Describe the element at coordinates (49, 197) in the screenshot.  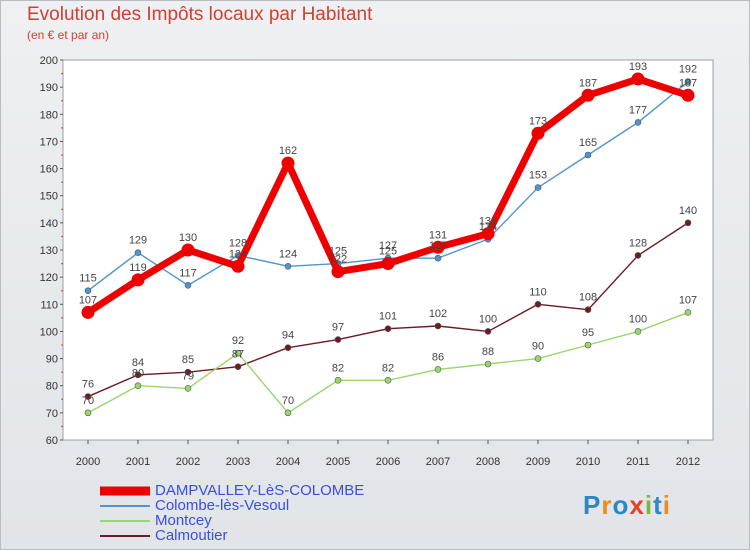
I see `y-tick-label: 150` at that location.